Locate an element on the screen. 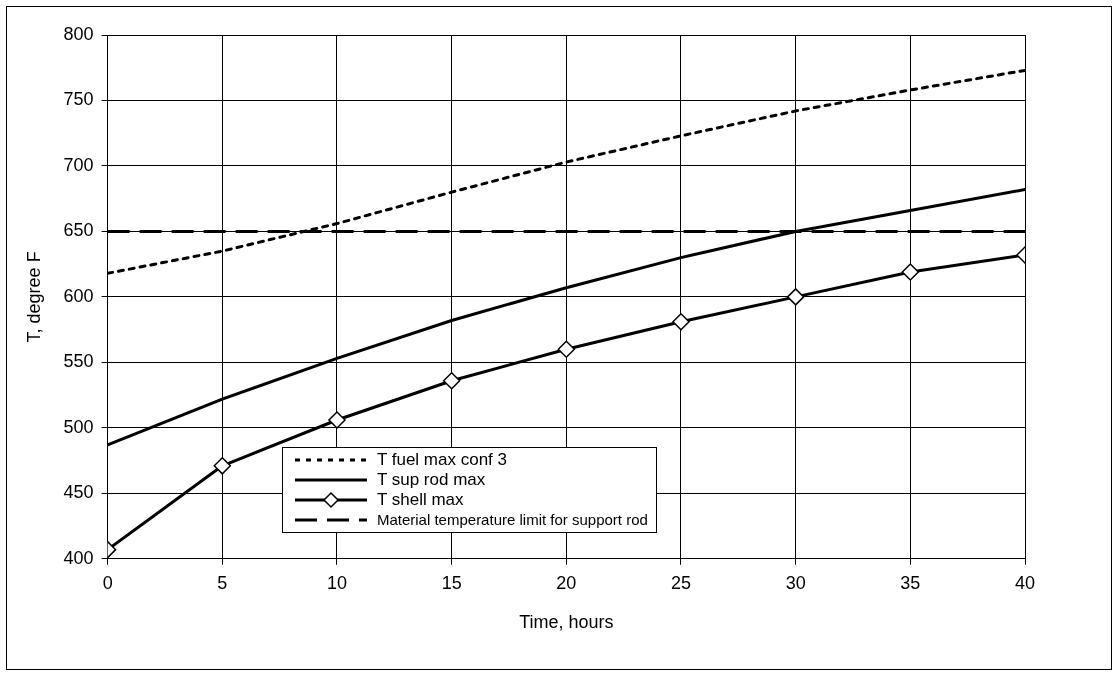 This screenshot has width=1120, height=678. x-tick-label: 30 is located at coordinates (795, 582).